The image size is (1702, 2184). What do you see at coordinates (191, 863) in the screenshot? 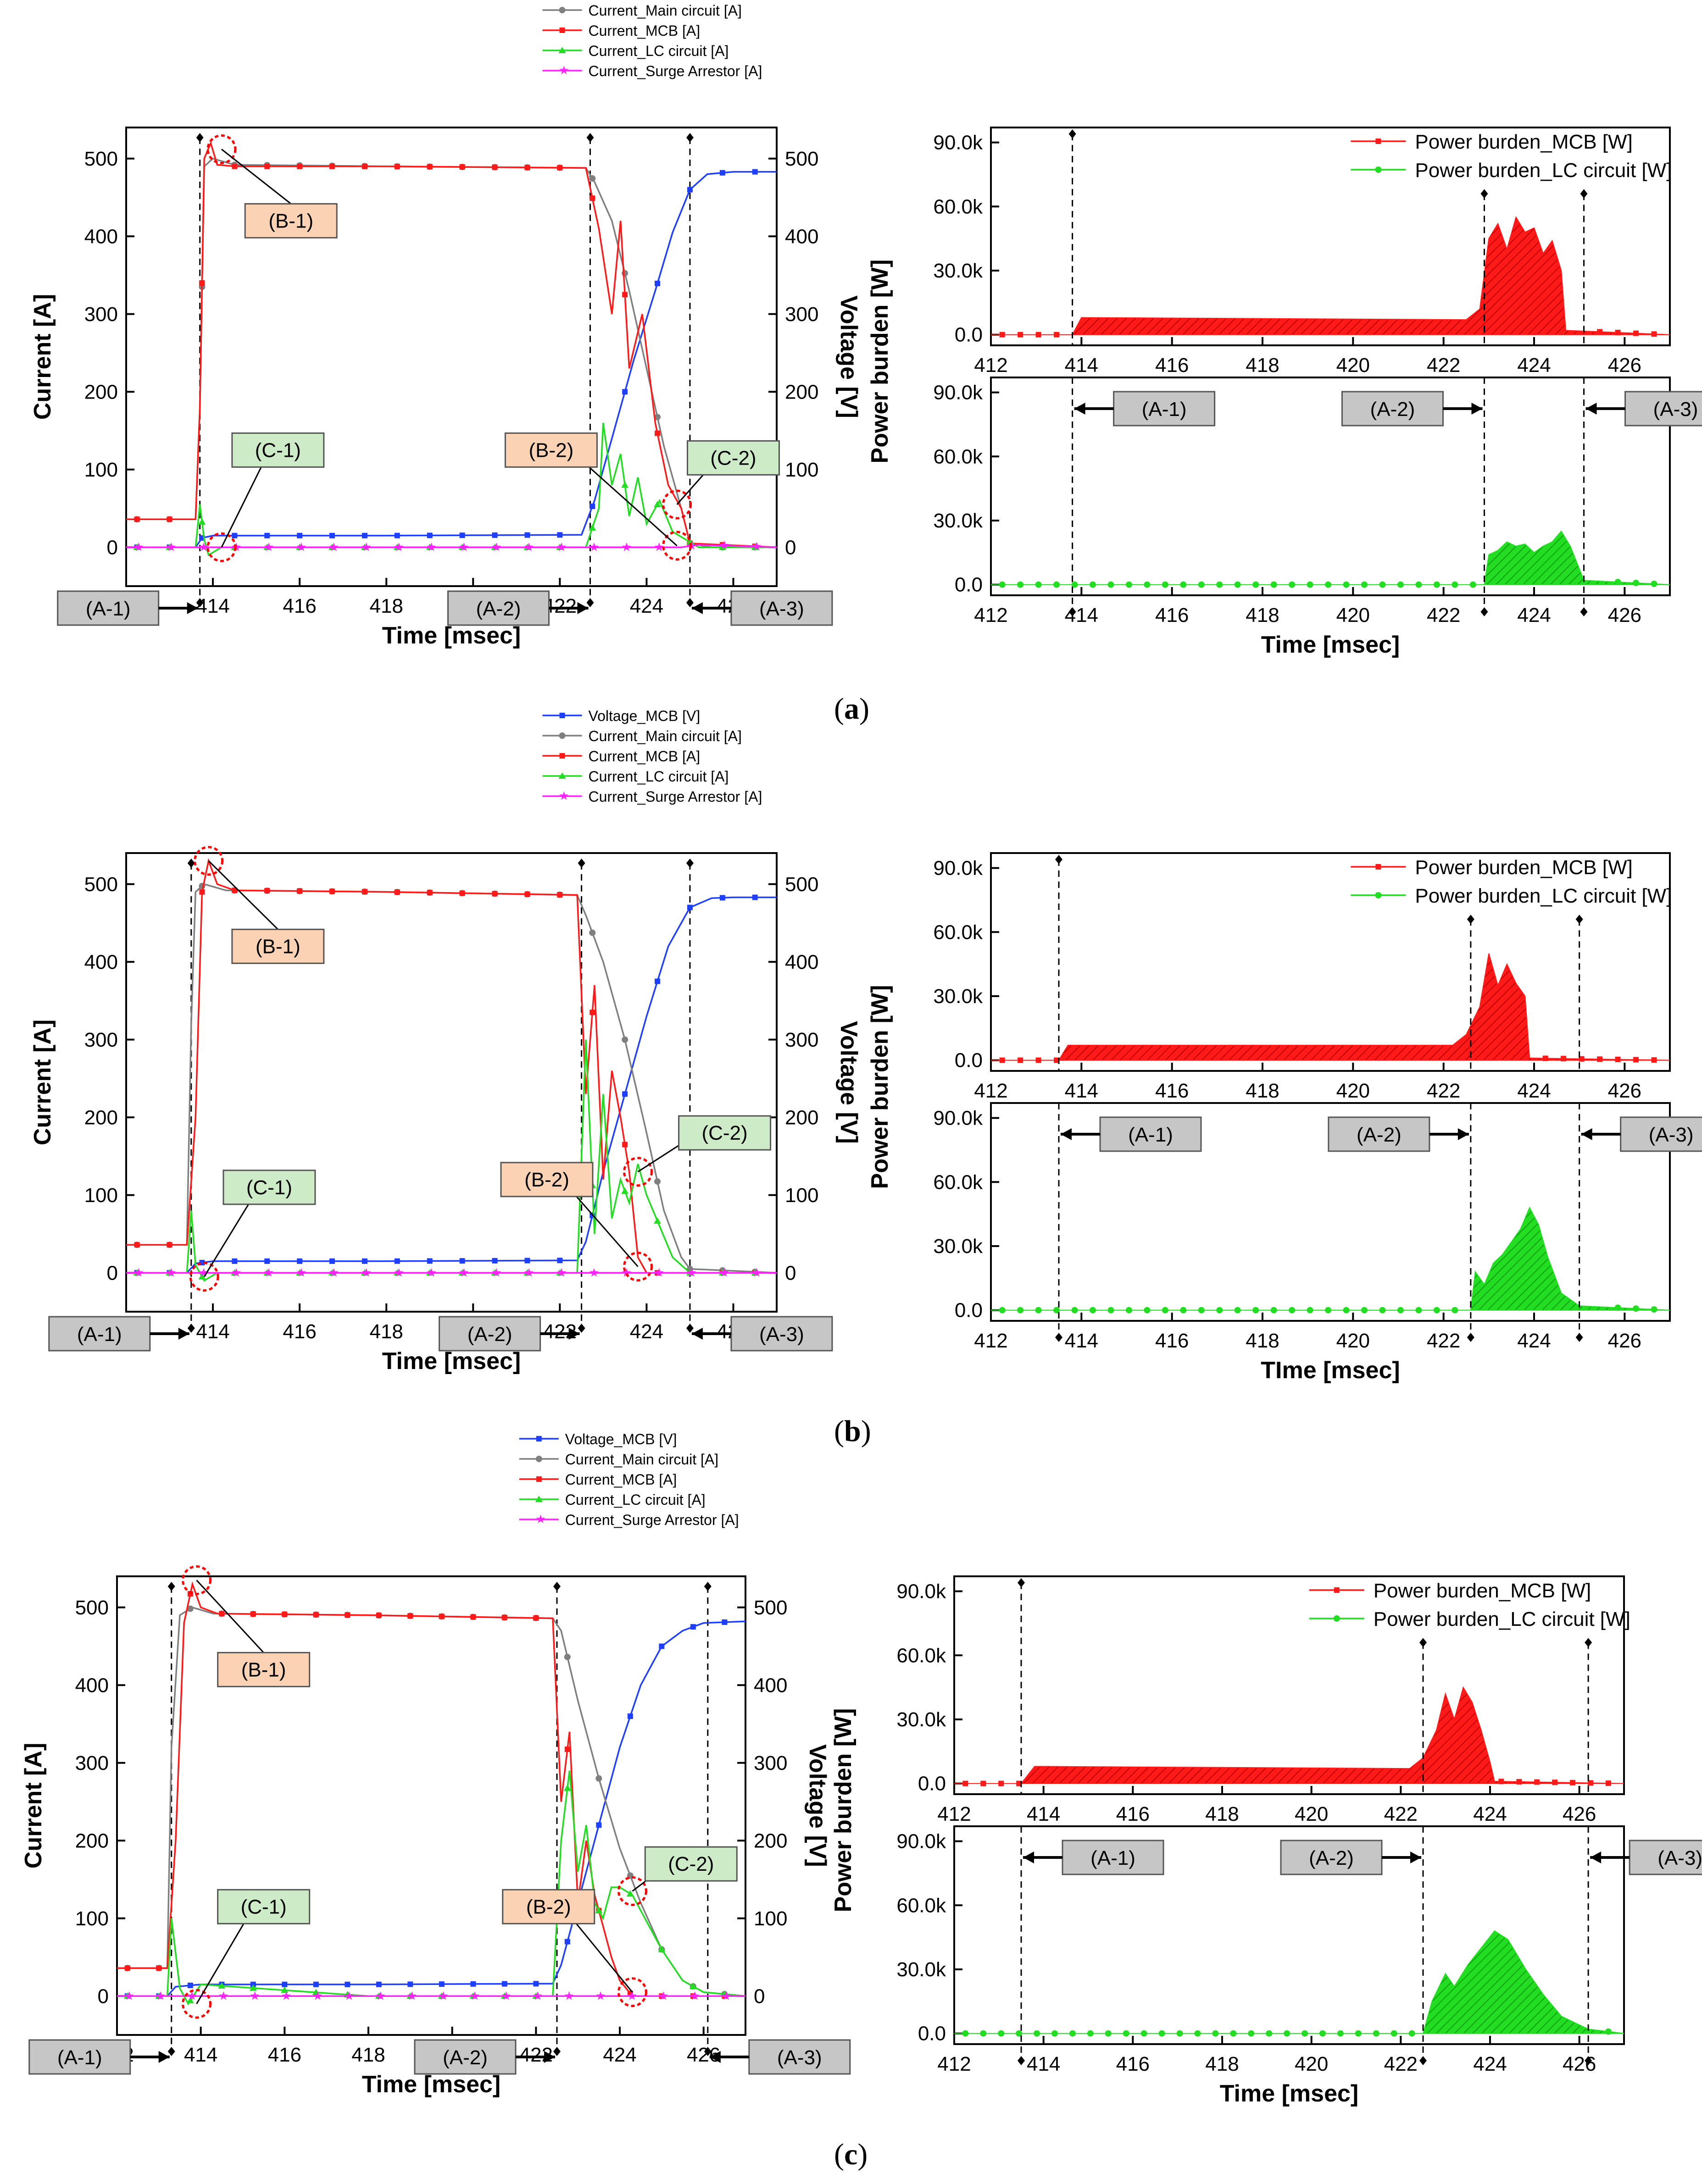
I see `chart-b-left-vline-marker-top` at bounding box center [191, 863].